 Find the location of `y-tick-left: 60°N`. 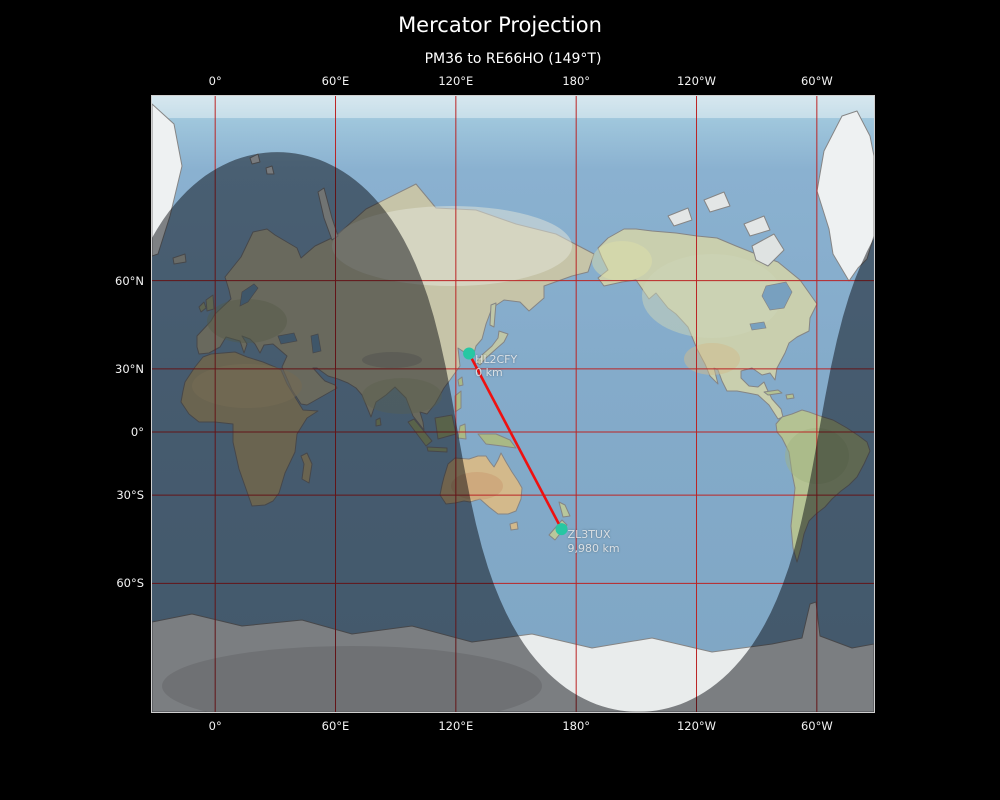

y-tick-left: 60°N is located at coordinates (129, 280).